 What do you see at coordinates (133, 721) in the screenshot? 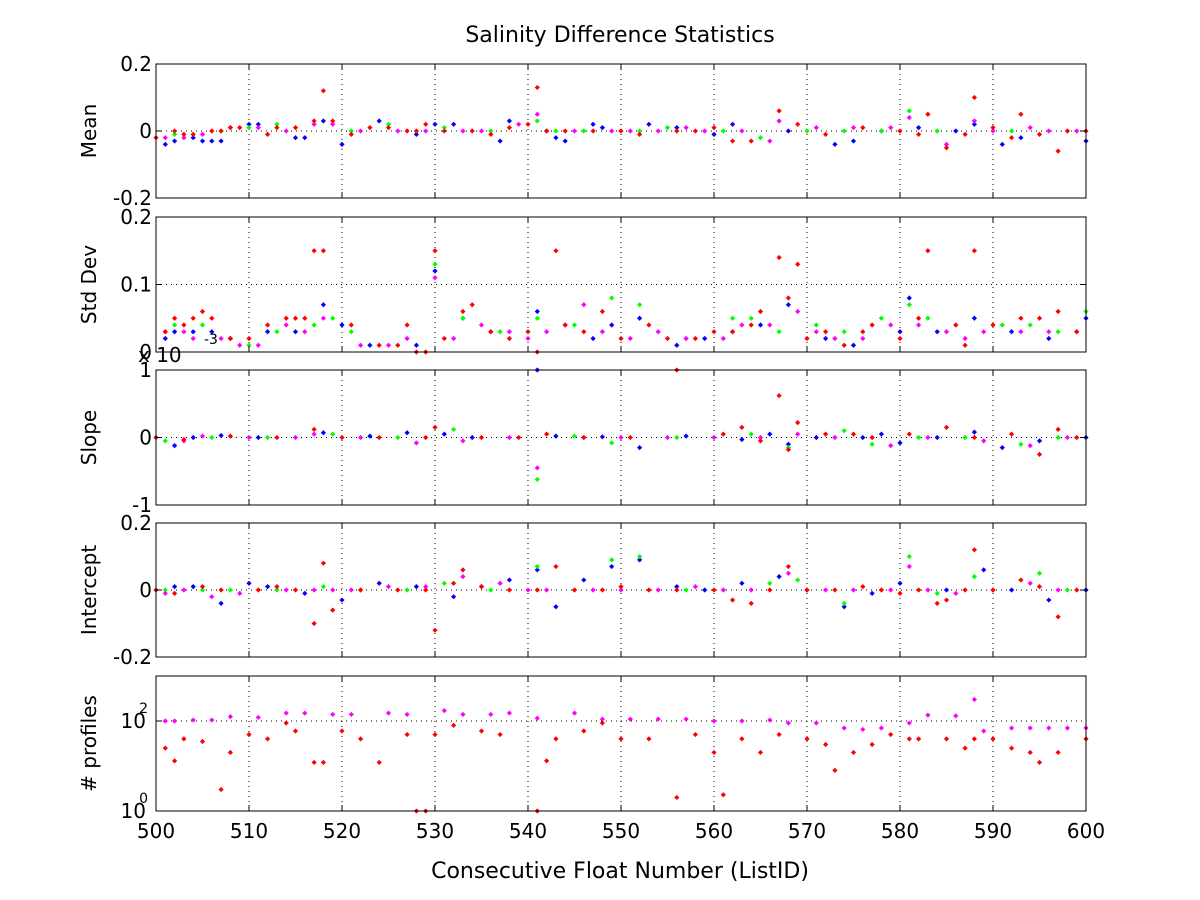
I see `y-tick-label: 10` at bounding box center [133, 721].